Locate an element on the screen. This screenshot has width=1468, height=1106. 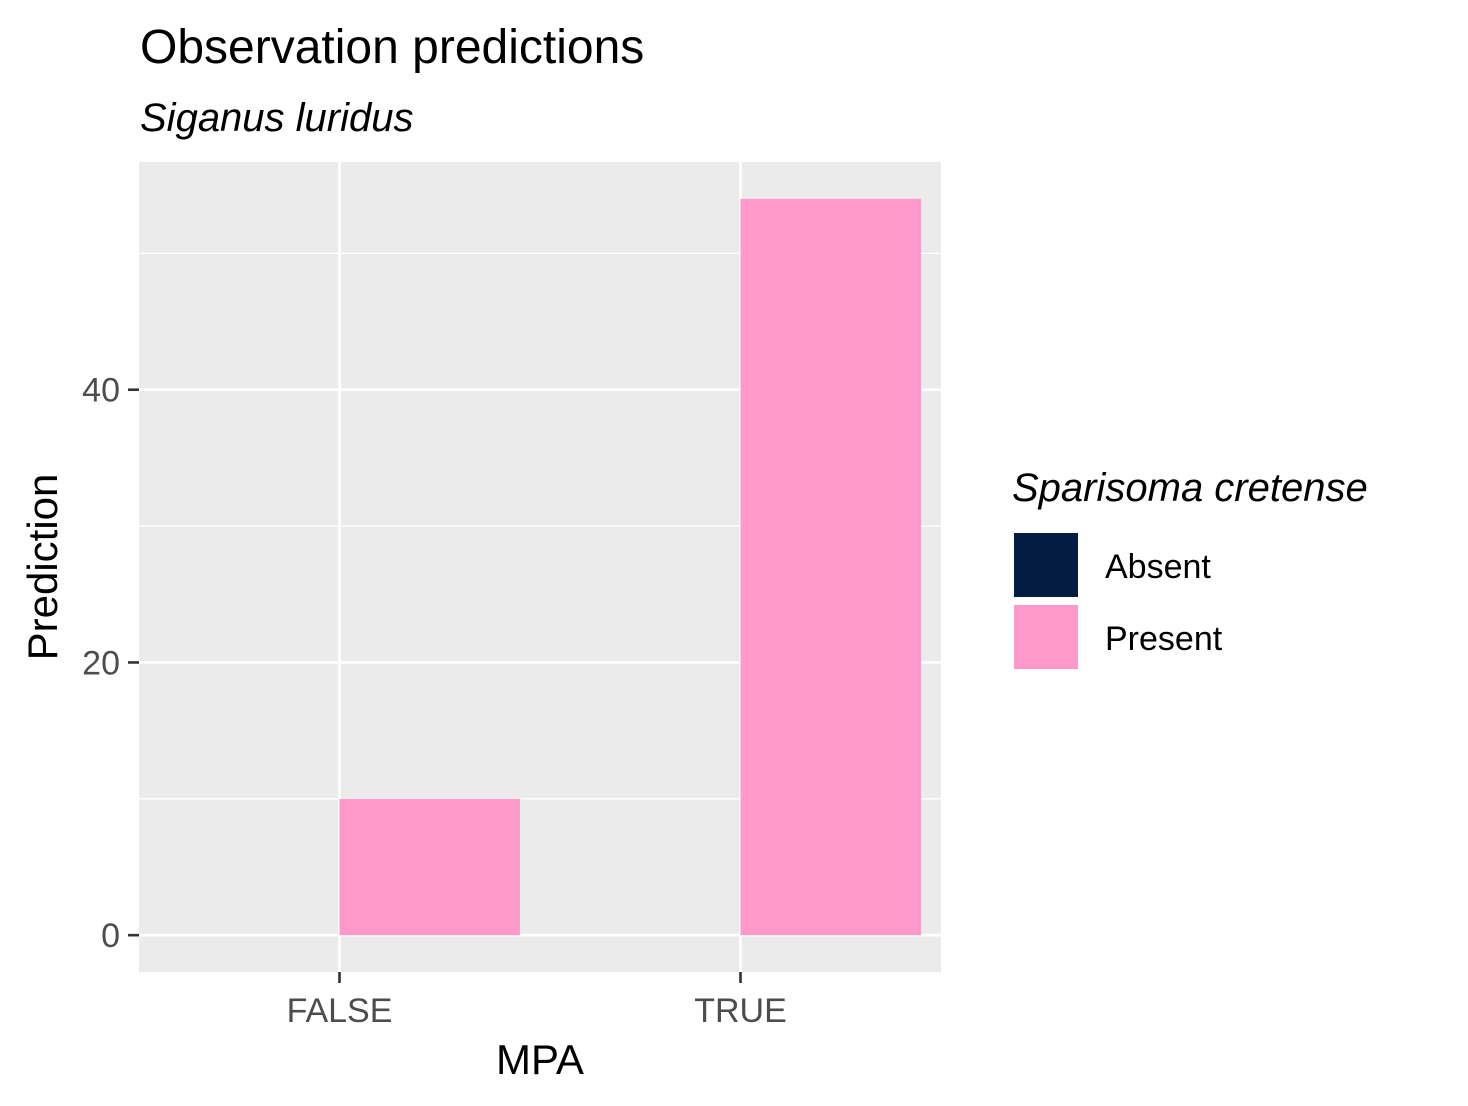
x-axis-title: MPA is located at coordinates (540, 1059).